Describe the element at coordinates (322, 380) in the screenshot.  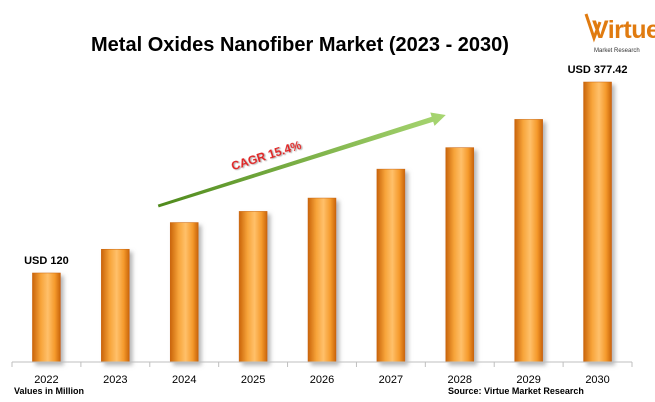
I see `x-tick-label-2026: 2026` at that location.